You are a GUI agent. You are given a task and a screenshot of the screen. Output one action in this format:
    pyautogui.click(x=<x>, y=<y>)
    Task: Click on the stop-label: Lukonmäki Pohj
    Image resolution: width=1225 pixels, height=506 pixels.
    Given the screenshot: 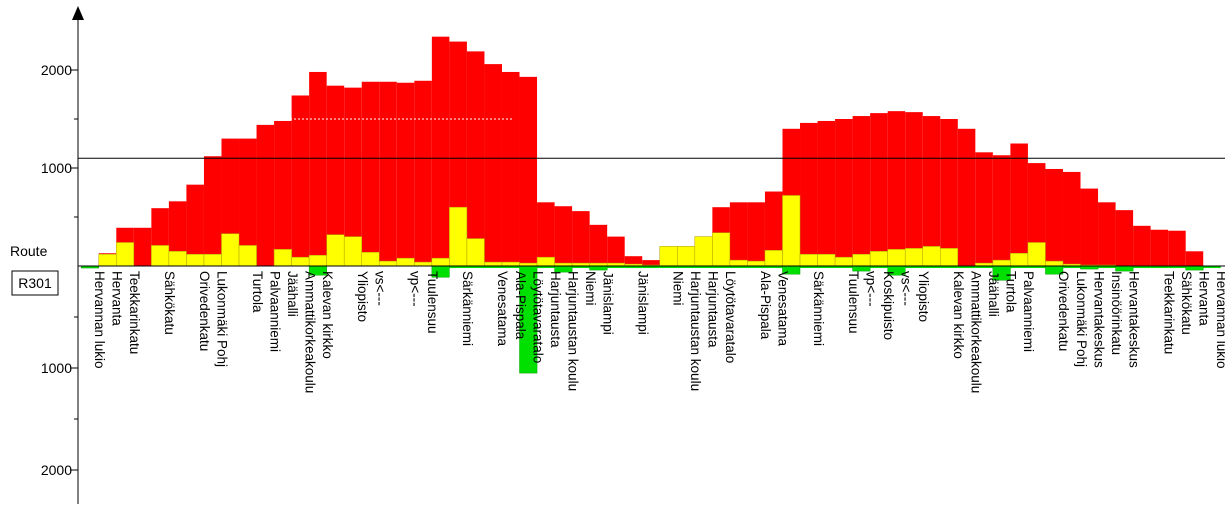 What is the action you would take?
    pyautogui.click(x=1081, y=319)
    